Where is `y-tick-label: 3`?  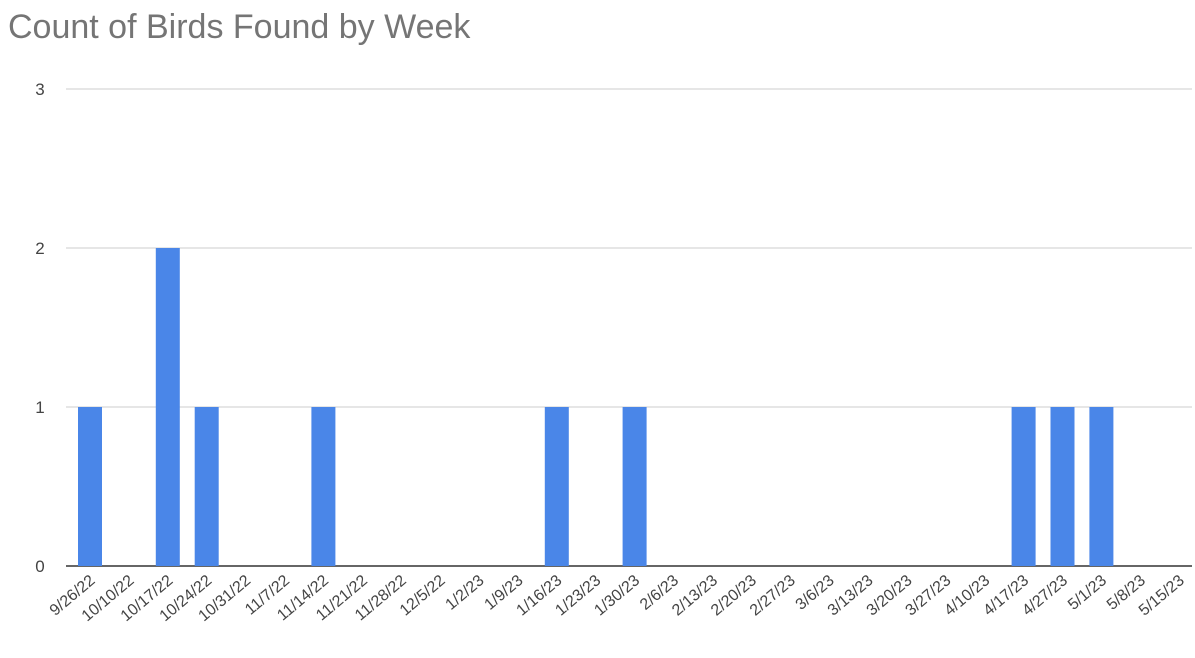
y-tick-label: 3 is located at coordinates (39, 89).